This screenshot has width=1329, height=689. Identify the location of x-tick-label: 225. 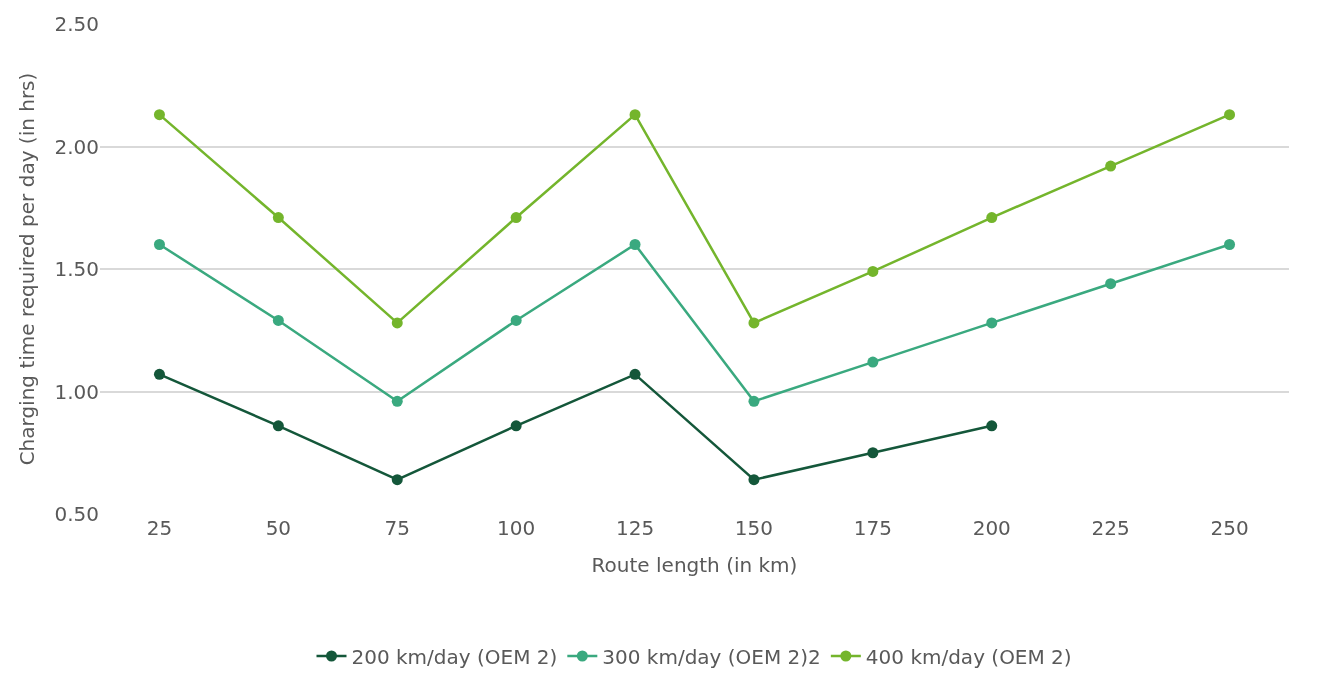
(1110, 528).